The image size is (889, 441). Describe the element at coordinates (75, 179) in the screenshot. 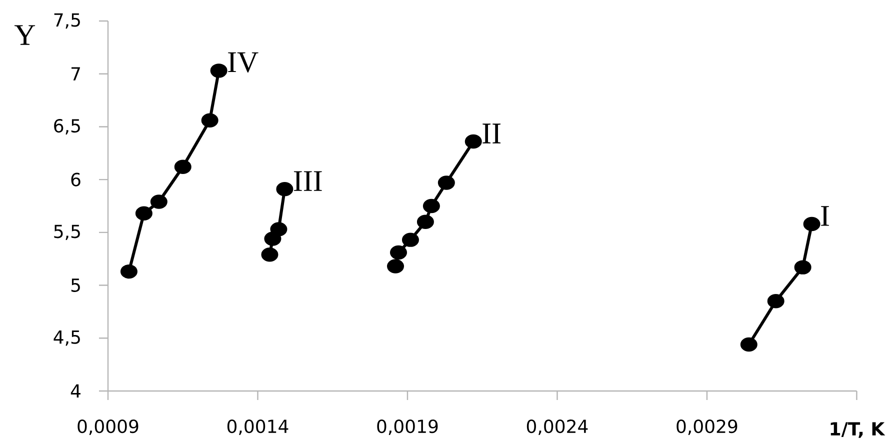

I see `y-tick-label: 6` at that location.